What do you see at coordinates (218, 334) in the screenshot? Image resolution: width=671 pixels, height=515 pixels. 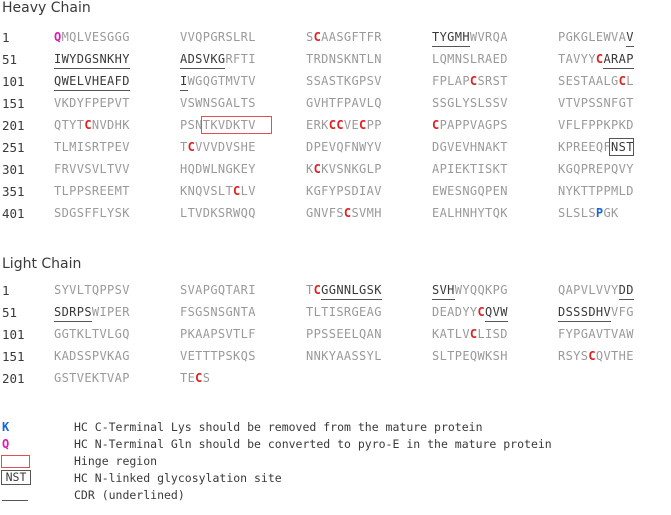 I see `light-chain-residue-block: PKAAPSVTLF` at bounding box center [218, 334].